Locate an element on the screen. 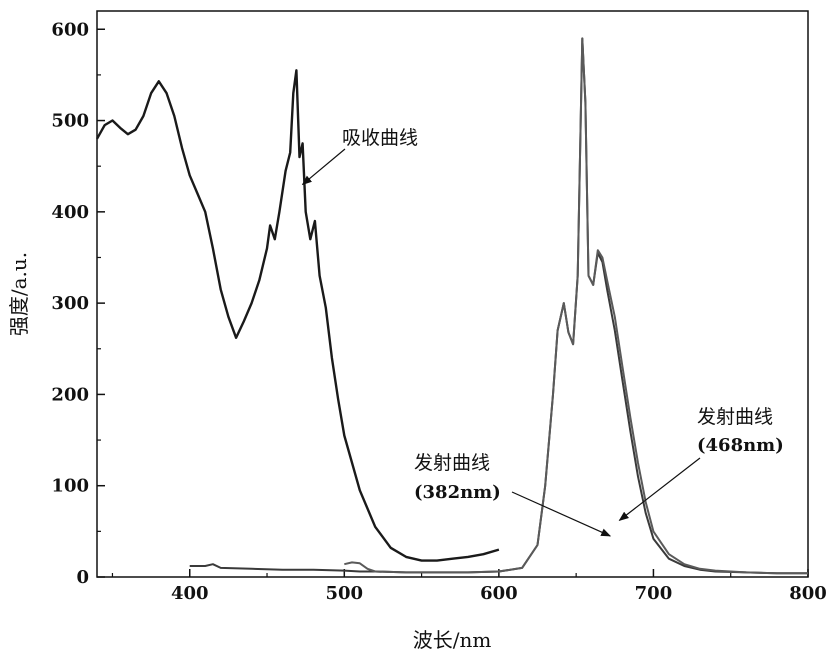  y-tick-label-400: 400 is located at coordinates (70, 212).